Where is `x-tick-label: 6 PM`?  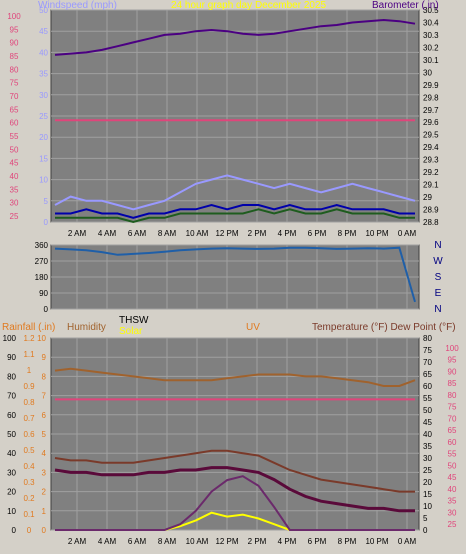
x-tick-label: 6 PM is located at coordinates (317, 233).